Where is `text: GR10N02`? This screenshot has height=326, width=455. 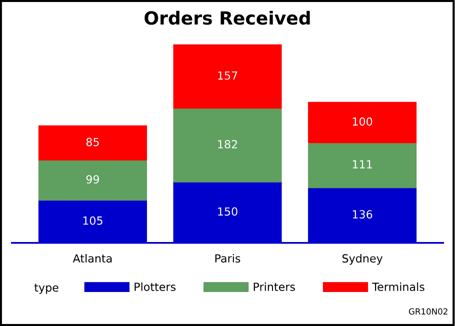
text: GR10N02 is located at coordinates (428, 311).